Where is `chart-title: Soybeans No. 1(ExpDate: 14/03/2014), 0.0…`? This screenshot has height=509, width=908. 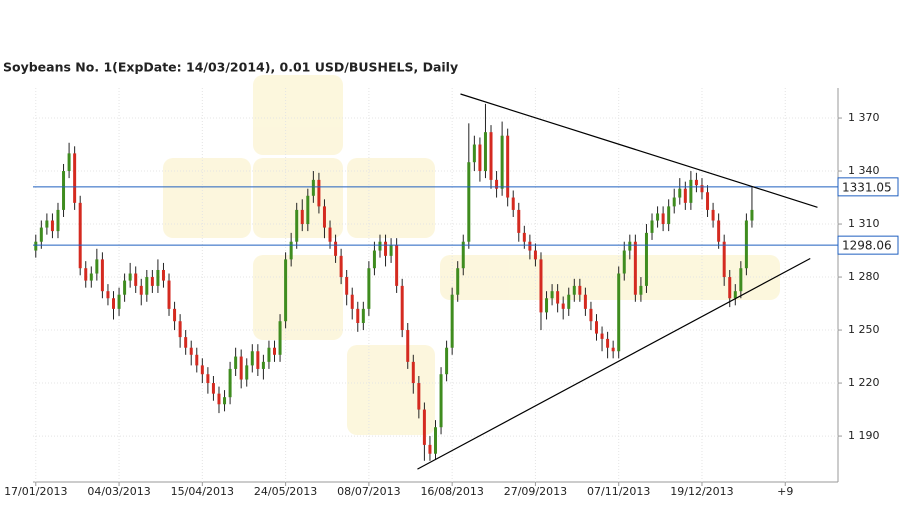 chart-title: Soybeans No. 1(ExpDate: 14/03/2014), 0.0… is located at coordinates (230, 67).